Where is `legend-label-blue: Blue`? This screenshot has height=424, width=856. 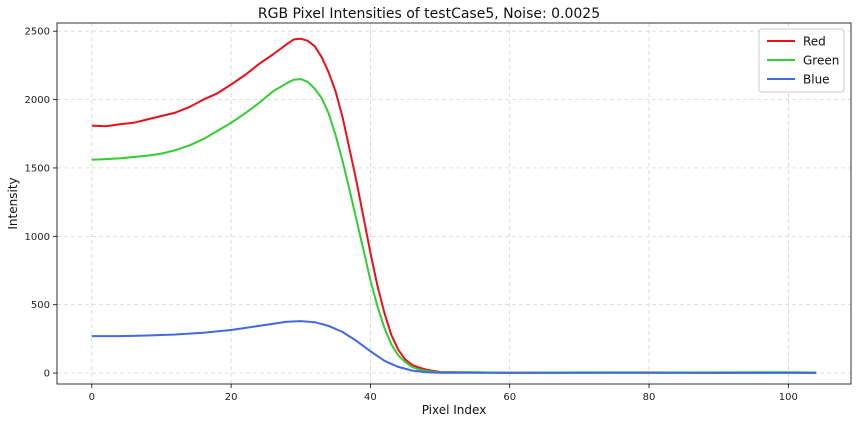 legend-label-blue: Blue is located at coordinates (816, 80).